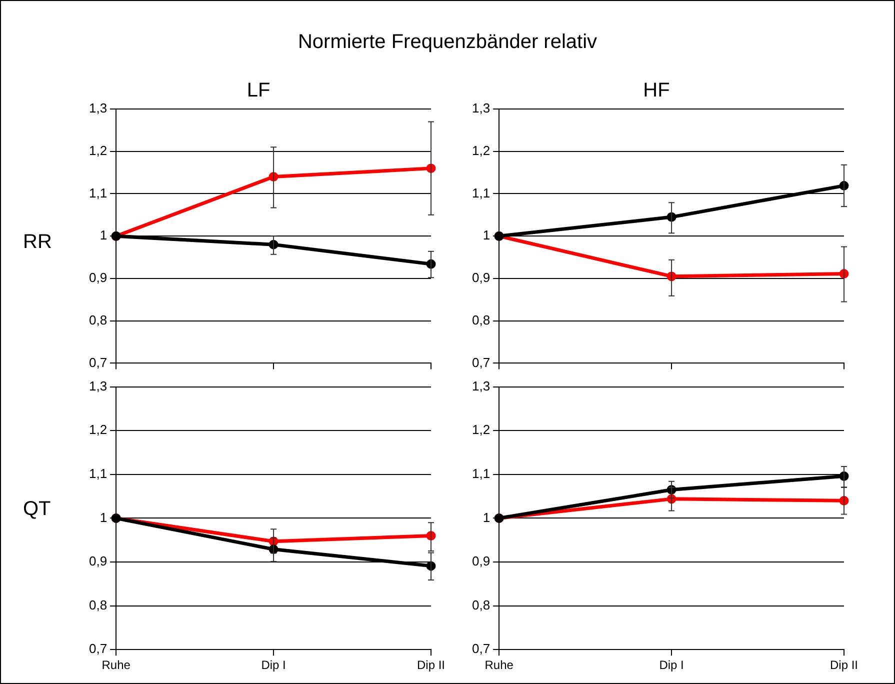 Image resolution: width=895 pixels, height=684 pixels. What do you see at coordinates (258, 91) in the screenshot?
I see `chart-title: LF` at bounding box center [258, 91].